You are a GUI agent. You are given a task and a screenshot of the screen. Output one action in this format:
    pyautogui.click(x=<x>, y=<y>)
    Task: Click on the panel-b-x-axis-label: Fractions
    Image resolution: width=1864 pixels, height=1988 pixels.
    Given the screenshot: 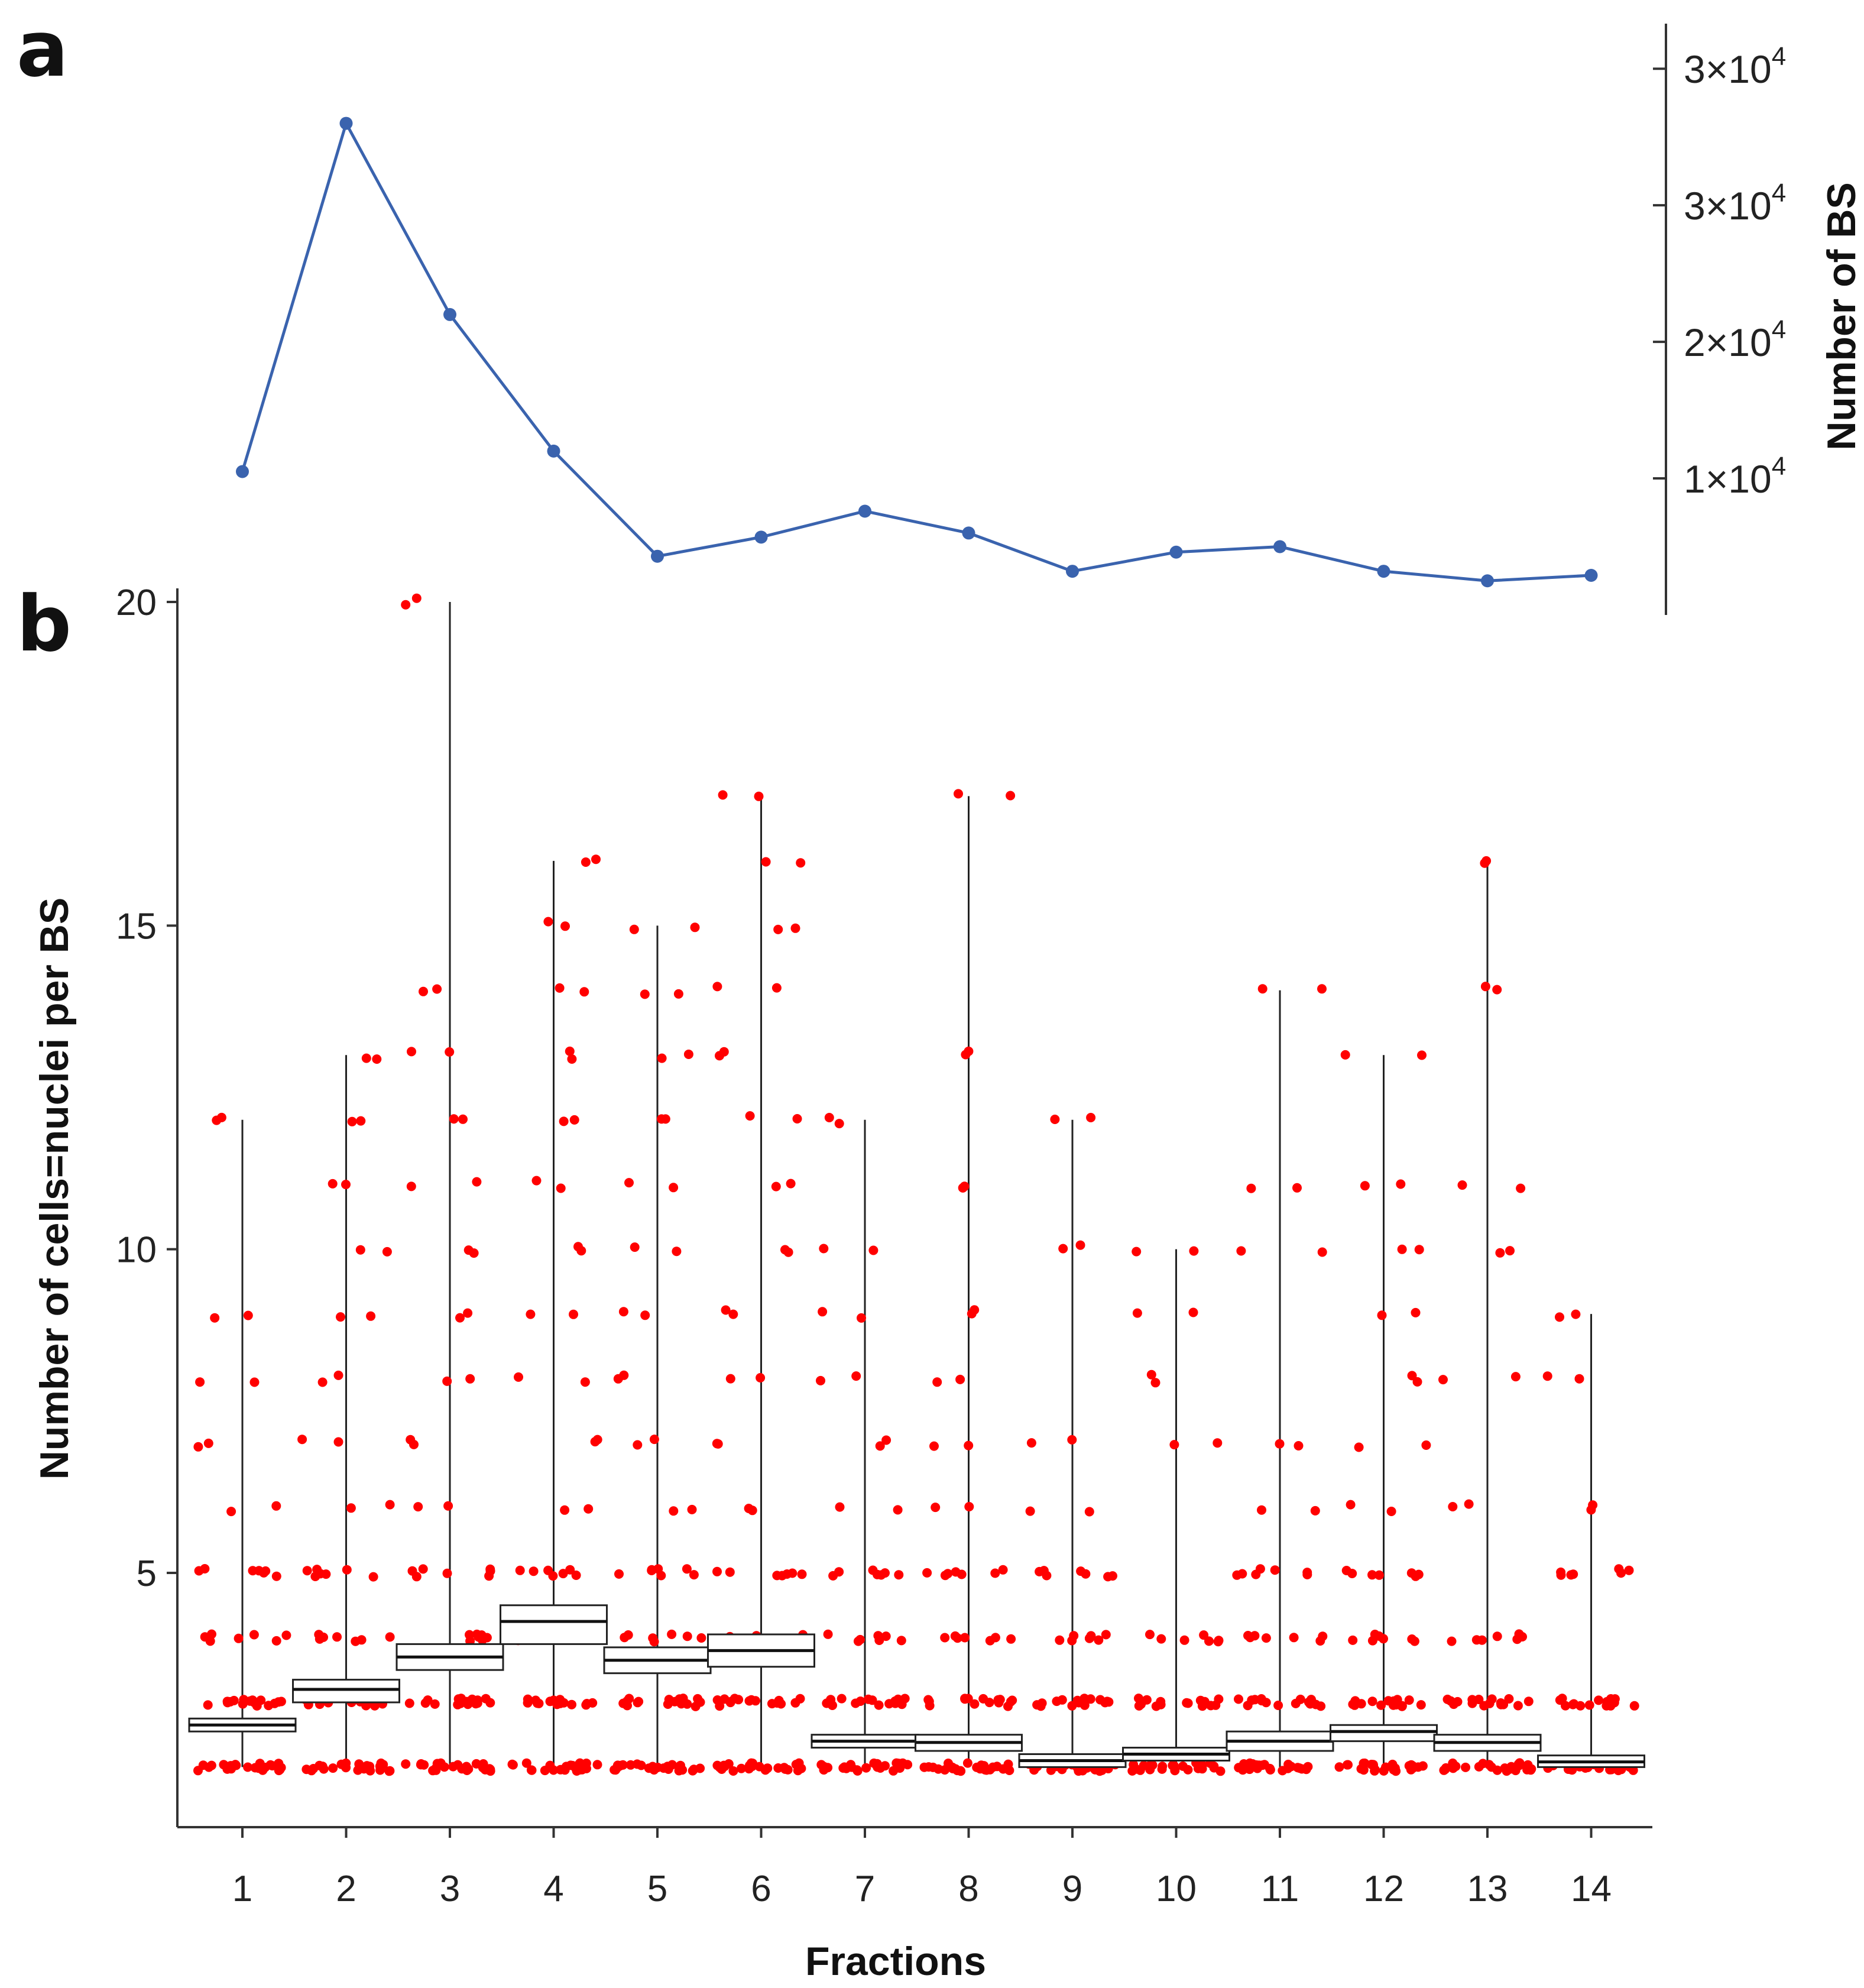 What is the action you would take?
    pyautogui.click(x=896, y=1961)
    